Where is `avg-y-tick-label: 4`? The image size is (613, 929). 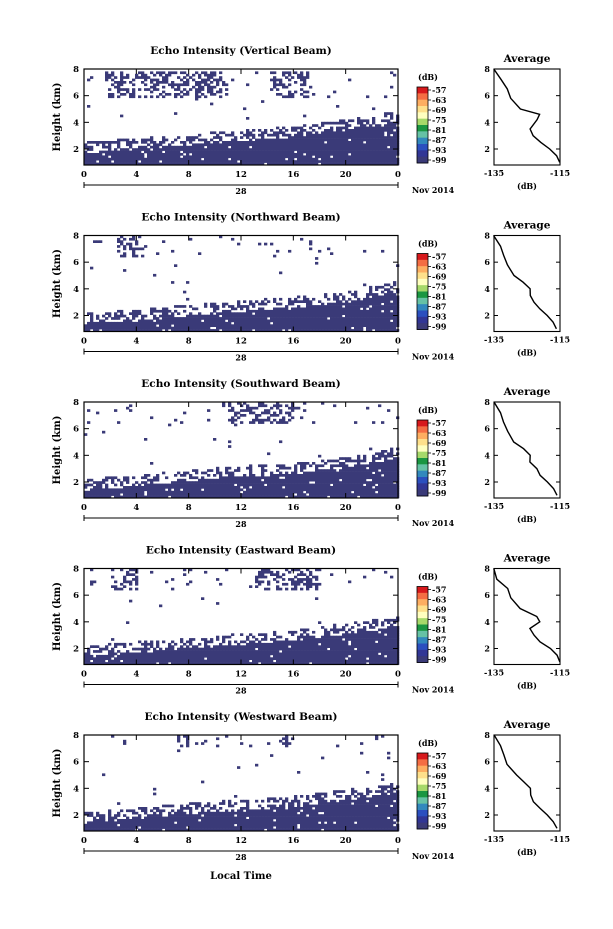 avg-y-tick-label: 4 is located at coordinates (487, 289).